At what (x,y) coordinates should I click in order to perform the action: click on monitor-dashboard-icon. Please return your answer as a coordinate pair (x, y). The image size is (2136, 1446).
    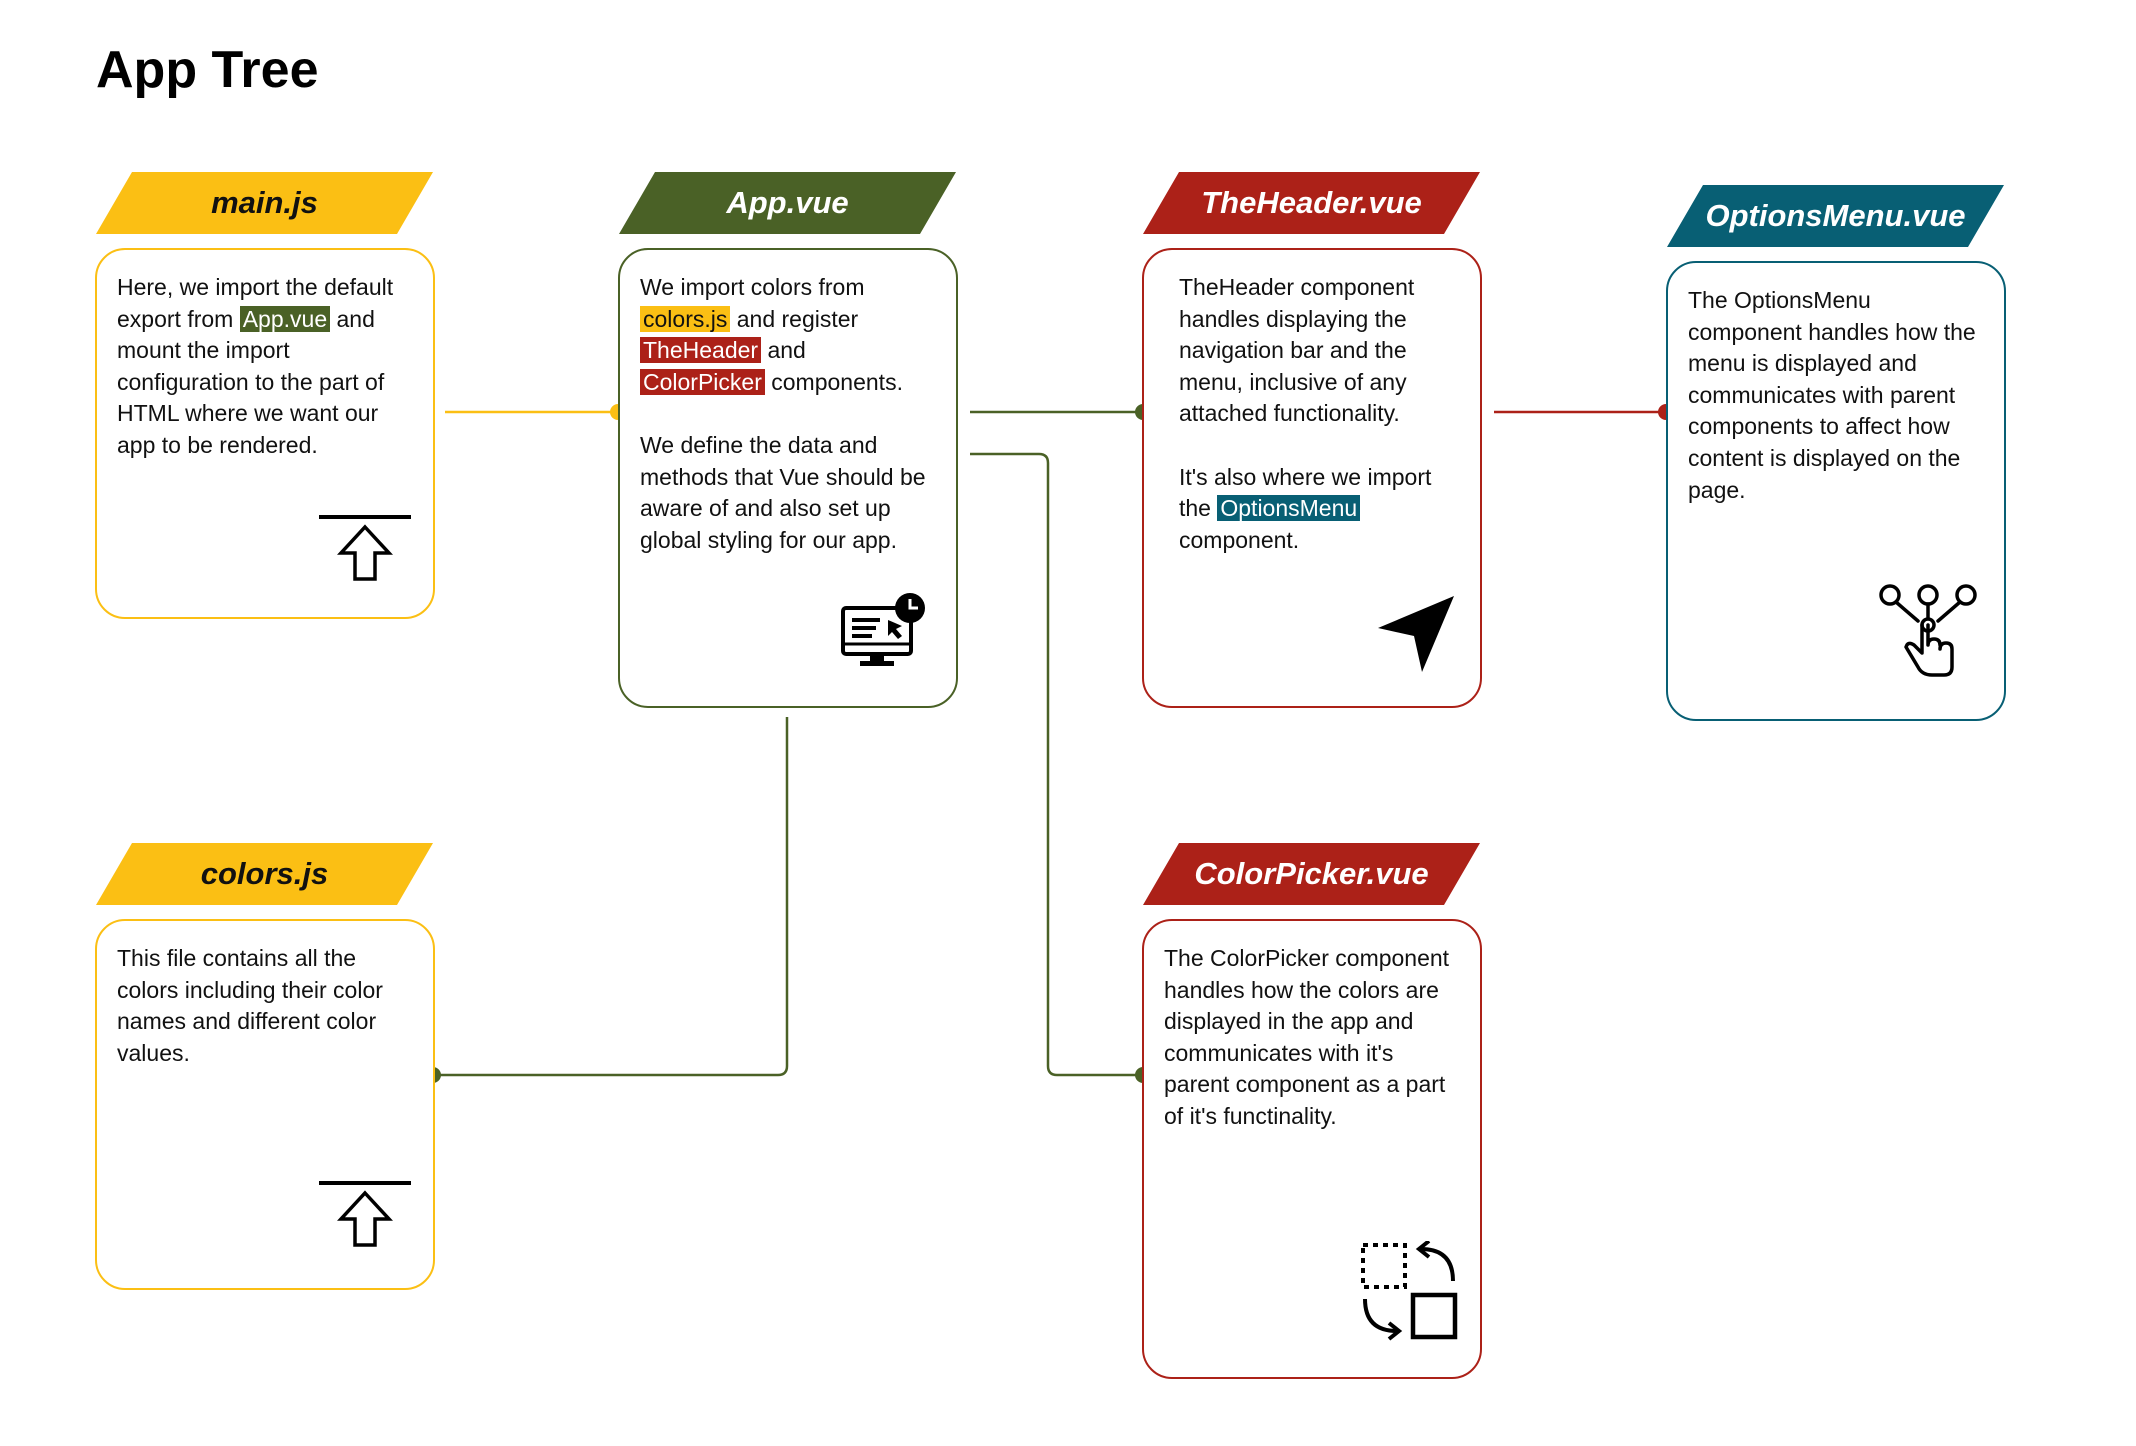
    Looking at the image, I should click on (883, 629).